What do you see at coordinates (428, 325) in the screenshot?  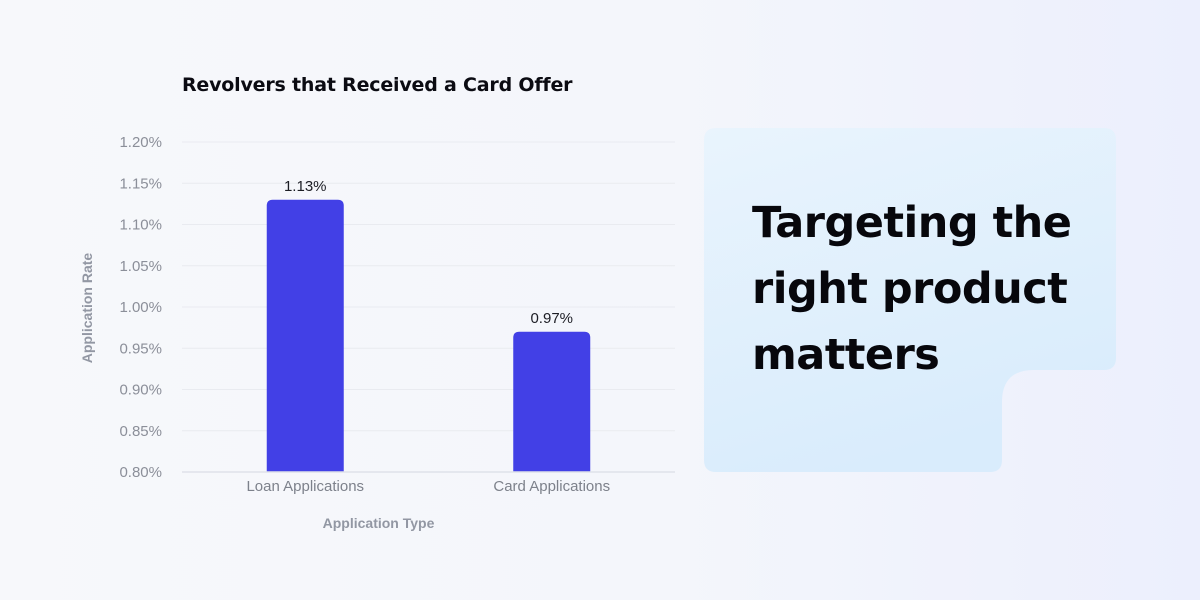 I see `bars: 1.13% 0.97%` at bounding box center [428, 325].